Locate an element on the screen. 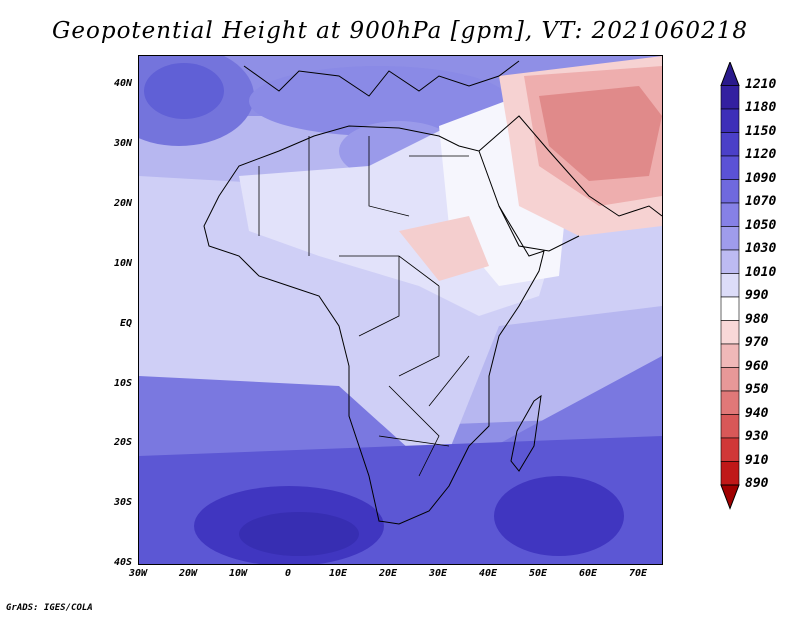 The image size is (800, 618). colorbar-label: 1210 is located at coordinates (761, 84).